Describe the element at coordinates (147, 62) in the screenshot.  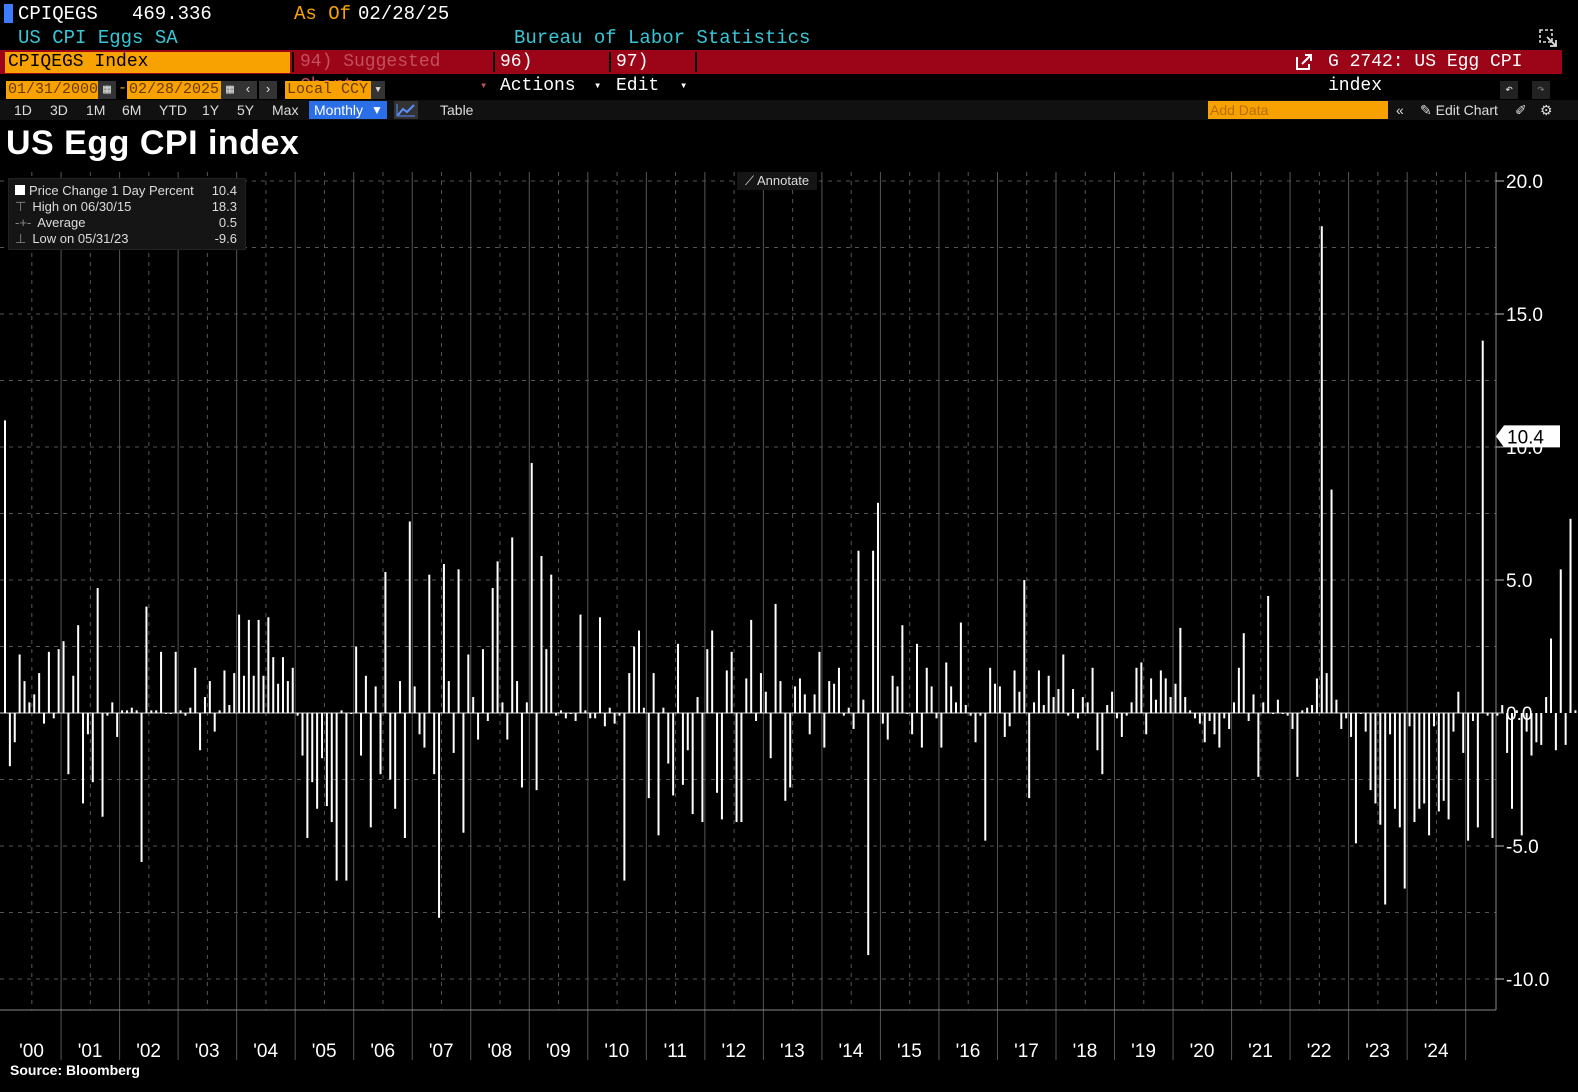
I see `security-field: CPIQEGS Index` at that location.